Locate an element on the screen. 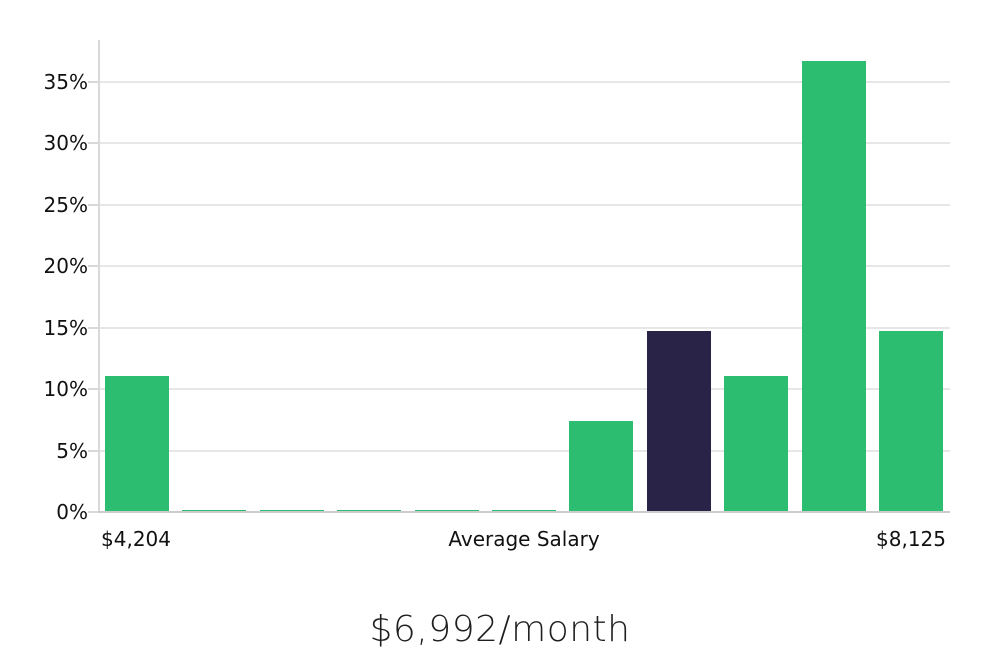 The height and width of the screenshot is (660, 1000). gridline-25% is located at coordinates (524, 204).